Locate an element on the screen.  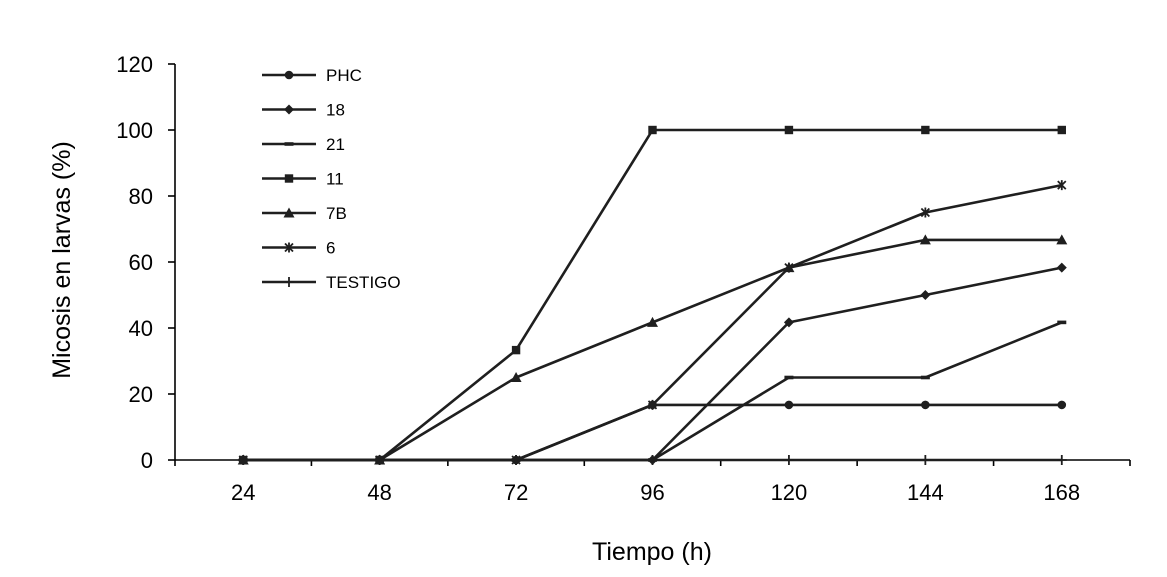
legend: PHC 18 21 11 7B 6 TESTIGO is located at coordinates (331, 179).